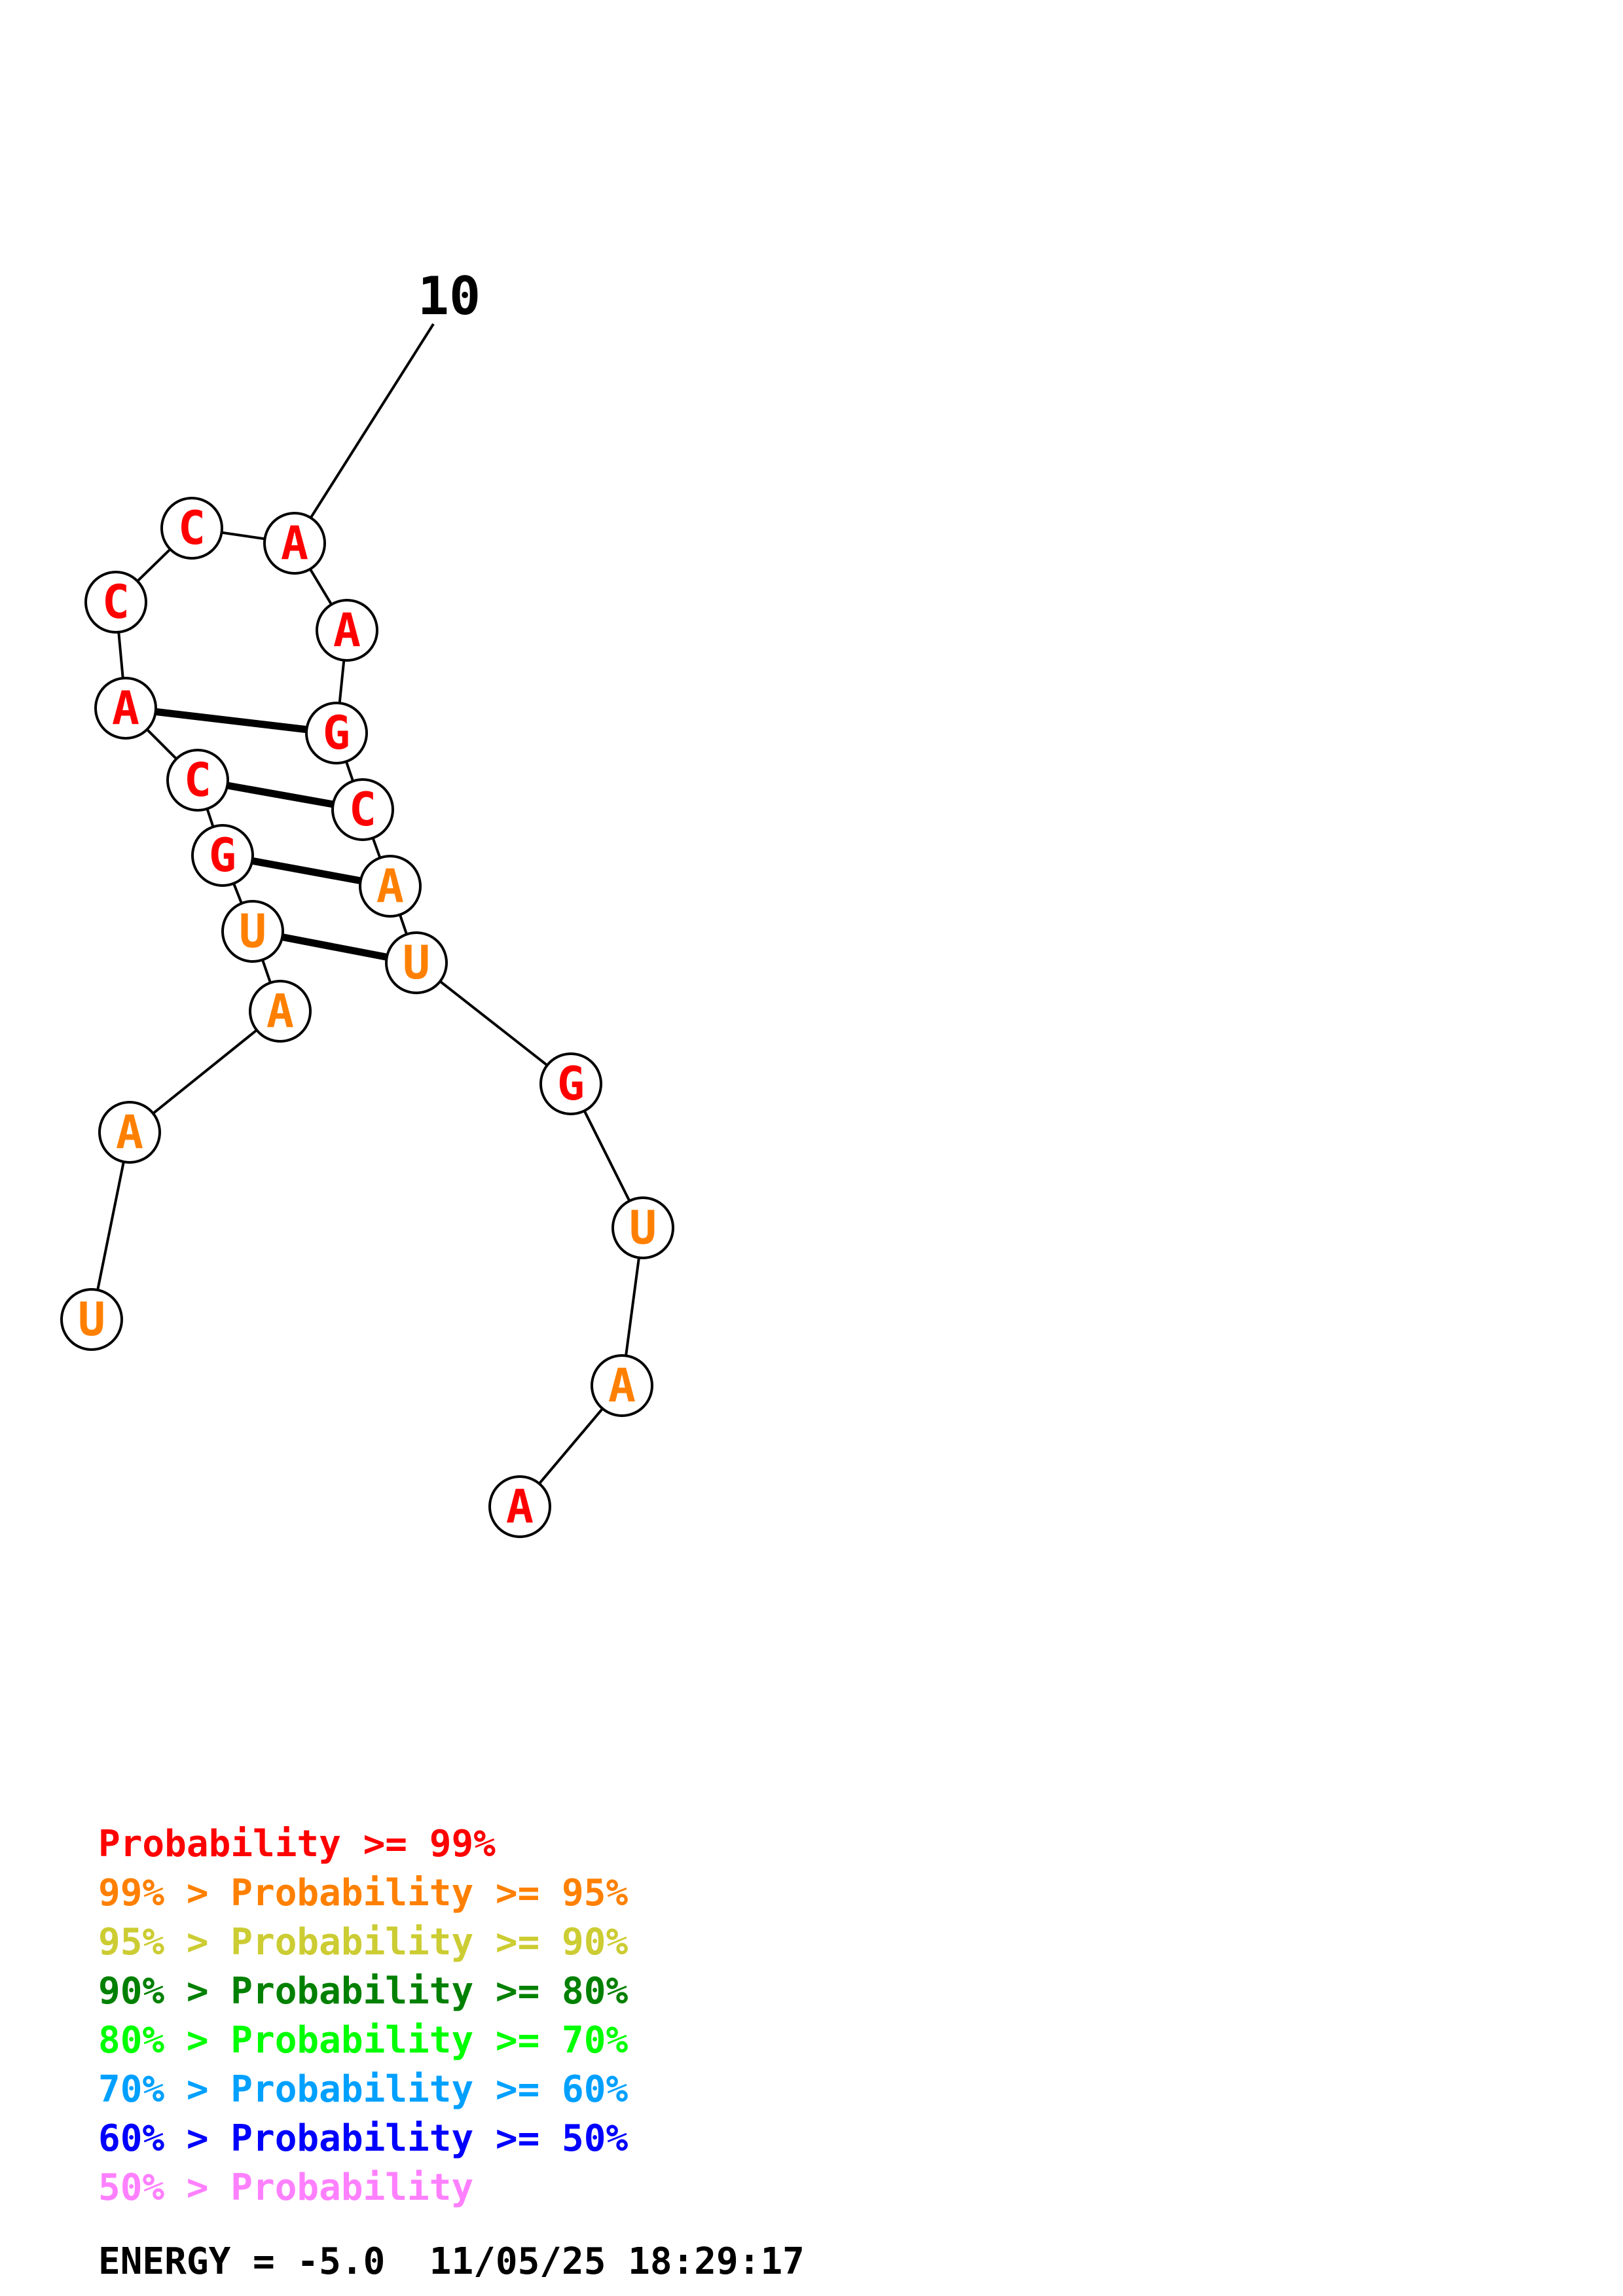 The width and height of the screenshot is (1623, 2296). What do you see at coordinates (364, 434) in the screenshot?
I see `index-tick` at bounding box center [364, 434].